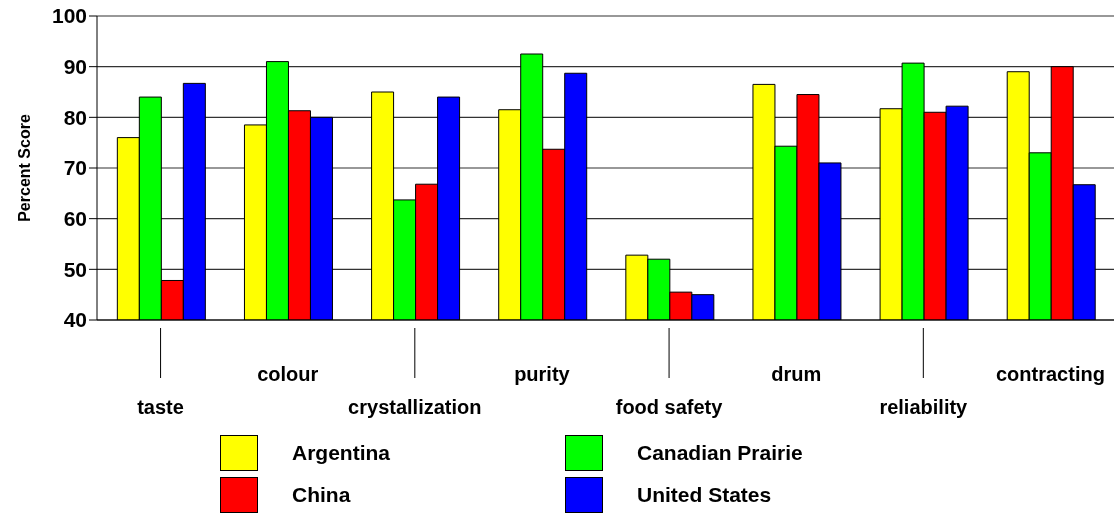 The width and height of the screenshot is (1114, 513). What do you see at coordinates (69, 16) in the screenshot?
I see `y-tick-label: 100` at bounding box center [69, 16].